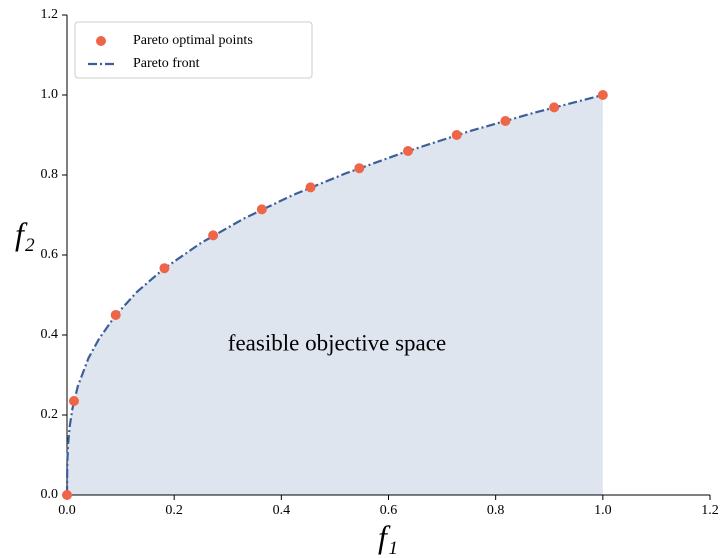 The image size is (722, 558). I want to click on x-axis-label: f₁, so click(388, 536).